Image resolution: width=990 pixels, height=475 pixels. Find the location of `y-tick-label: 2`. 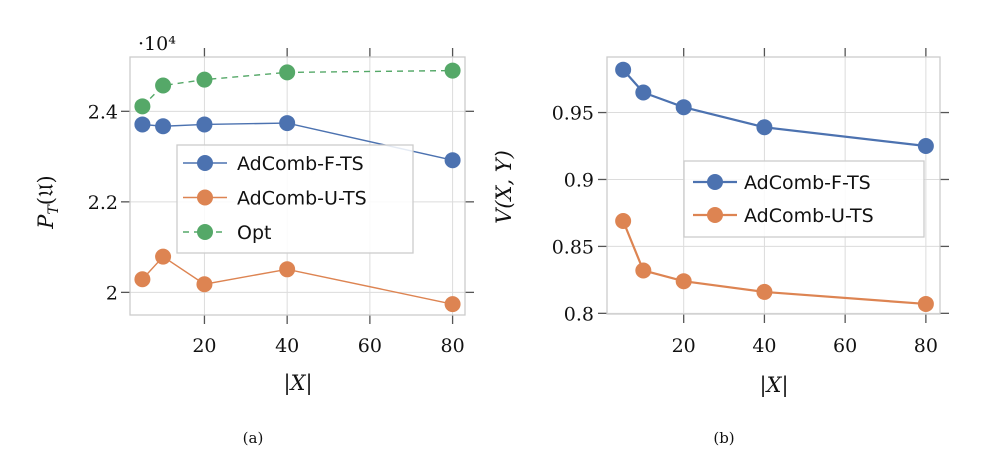

y-tick-label: 2 is located at coordinates (112, 293).